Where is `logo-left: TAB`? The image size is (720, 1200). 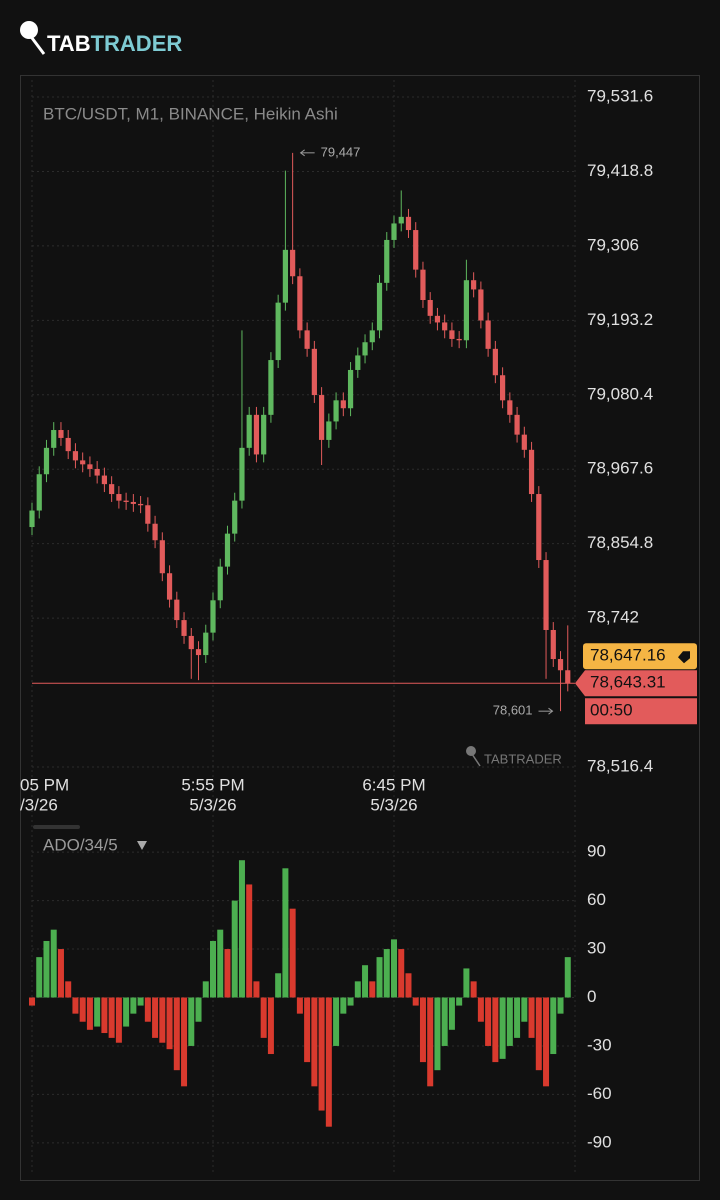 logo-left: TAB is located at coordinates (69, 43).